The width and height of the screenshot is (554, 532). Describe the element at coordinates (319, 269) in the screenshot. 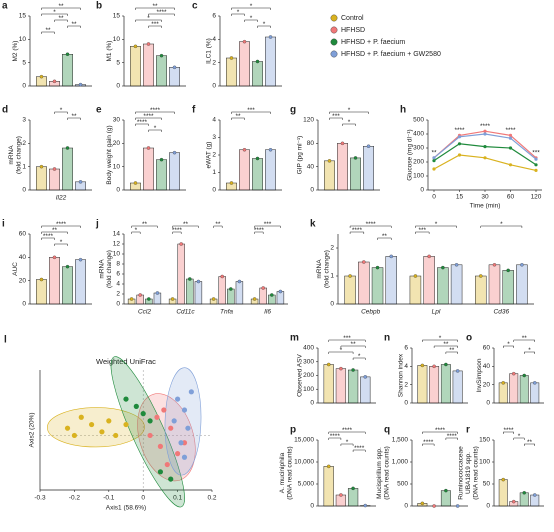

I see `y-axis-label: mRNA` at that location.